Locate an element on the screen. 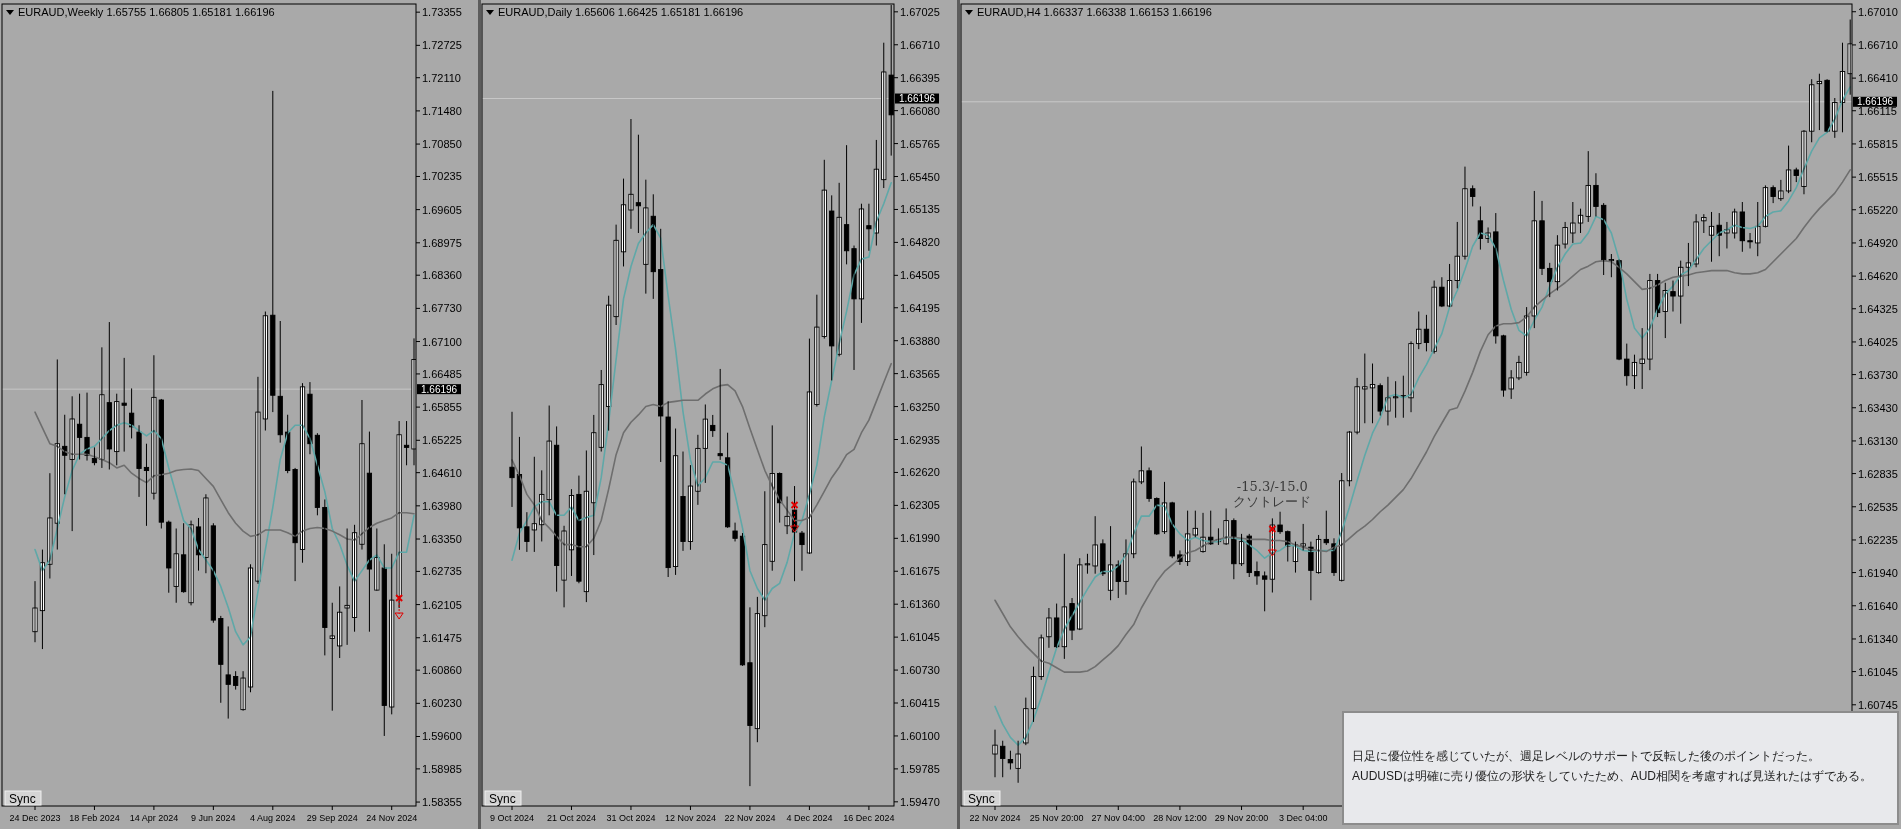 The height and width of the screenshot is (829, 1901). y-tick-label: 1.59600 is located at coordinates (442, 736).